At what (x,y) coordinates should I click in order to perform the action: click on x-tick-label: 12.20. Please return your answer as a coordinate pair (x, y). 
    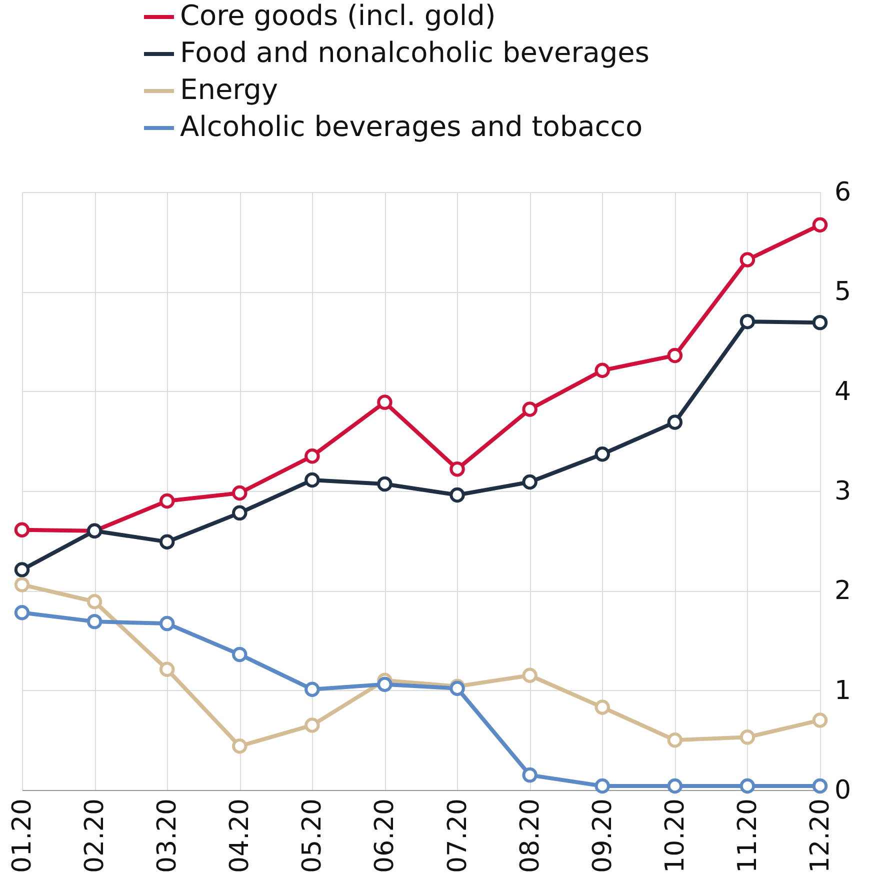
    Looking at the image, I should click on (821, 835).